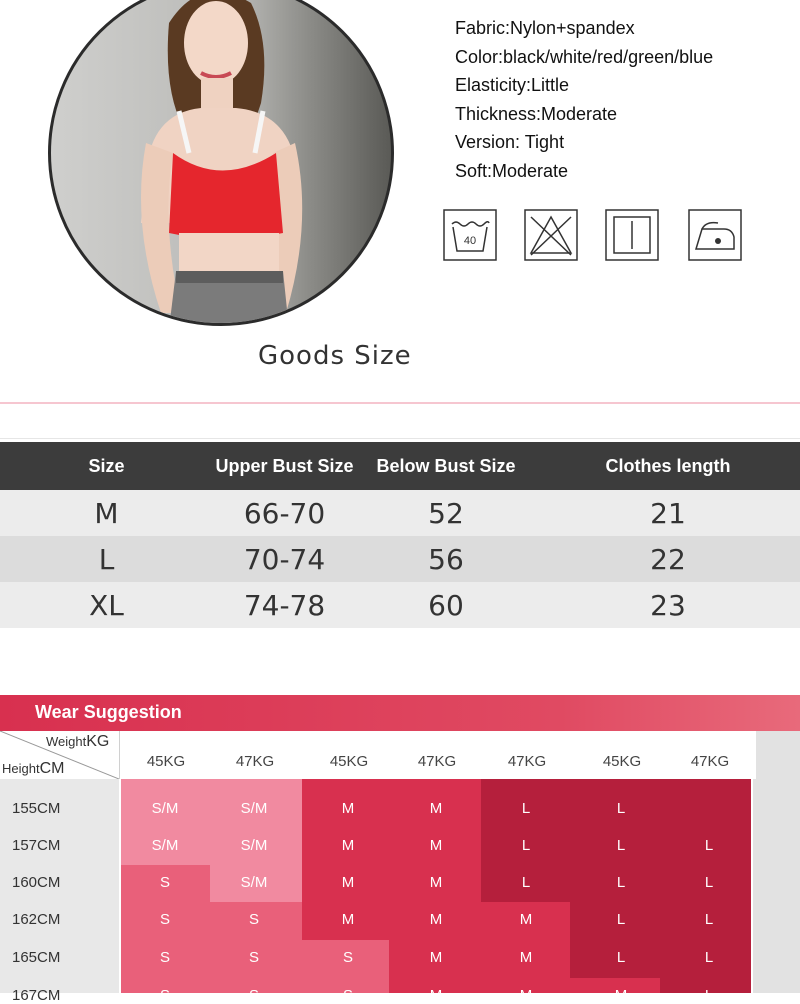 The height and width of the screenshot is (1004, 800). Describe the element at coordinates (470, 241) in the screenshot. I see `wash-temp-label: 40` at that location.